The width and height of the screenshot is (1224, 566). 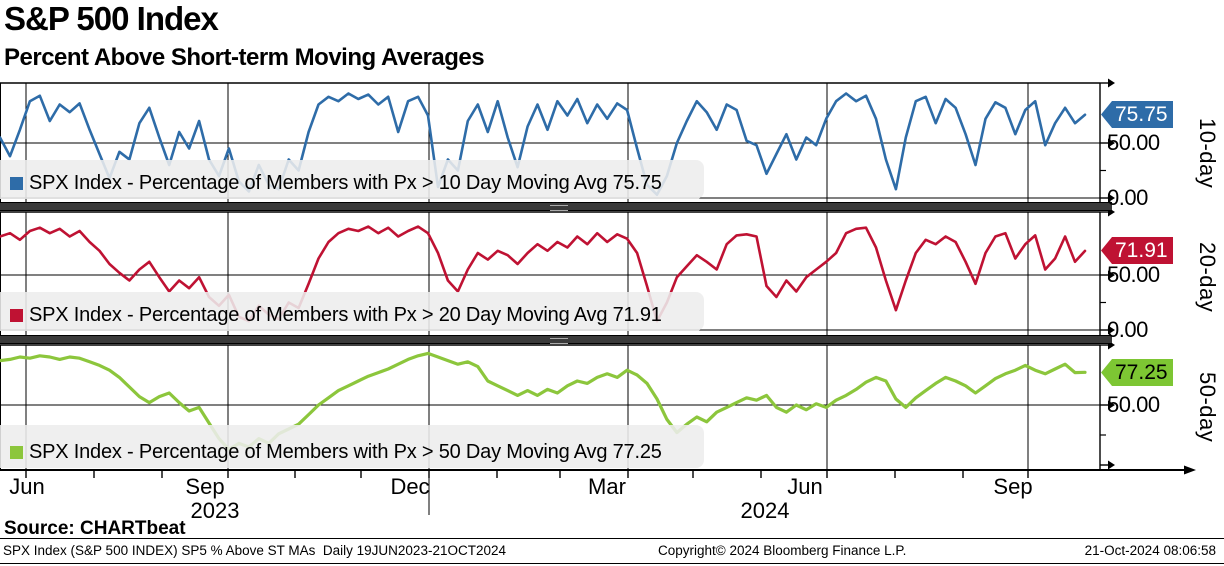 I want to click on xtick-jun-2024: Jun, so click(x=805, y=486).